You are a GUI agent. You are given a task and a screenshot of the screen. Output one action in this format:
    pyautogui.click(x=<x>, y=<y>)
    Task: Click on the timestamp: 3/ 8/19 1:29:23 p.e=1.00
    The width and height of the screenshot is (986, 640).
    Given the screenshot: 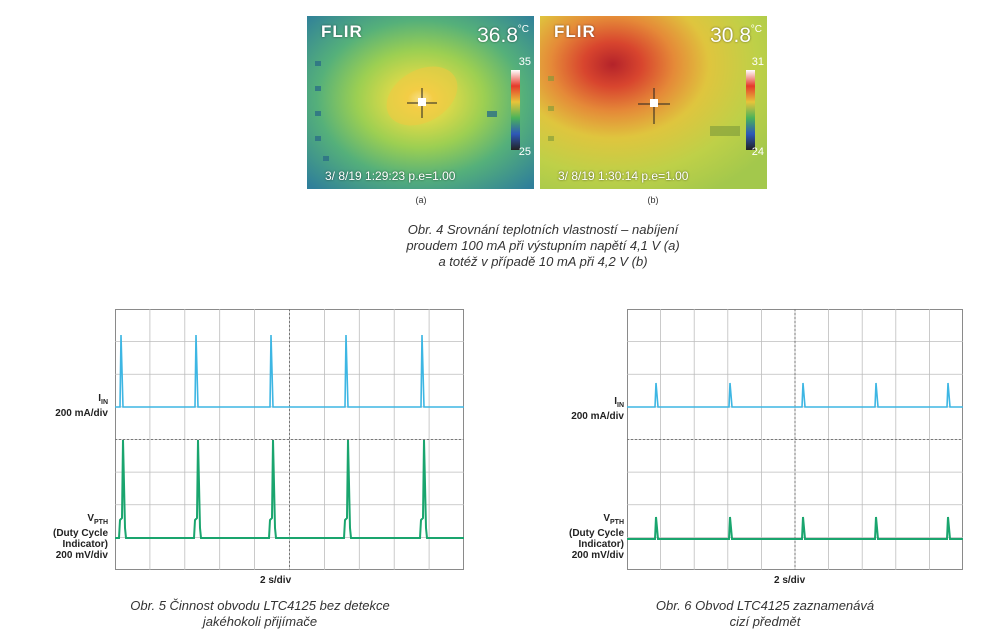 What is the action you would take?
    pyautogui.click(x=390, y=176)
    